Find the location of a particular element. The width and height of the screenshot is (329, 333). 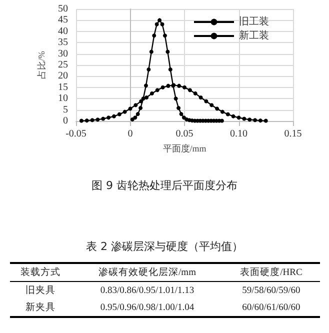

y-tick-label: 5 is located at coordinates (65, 110).